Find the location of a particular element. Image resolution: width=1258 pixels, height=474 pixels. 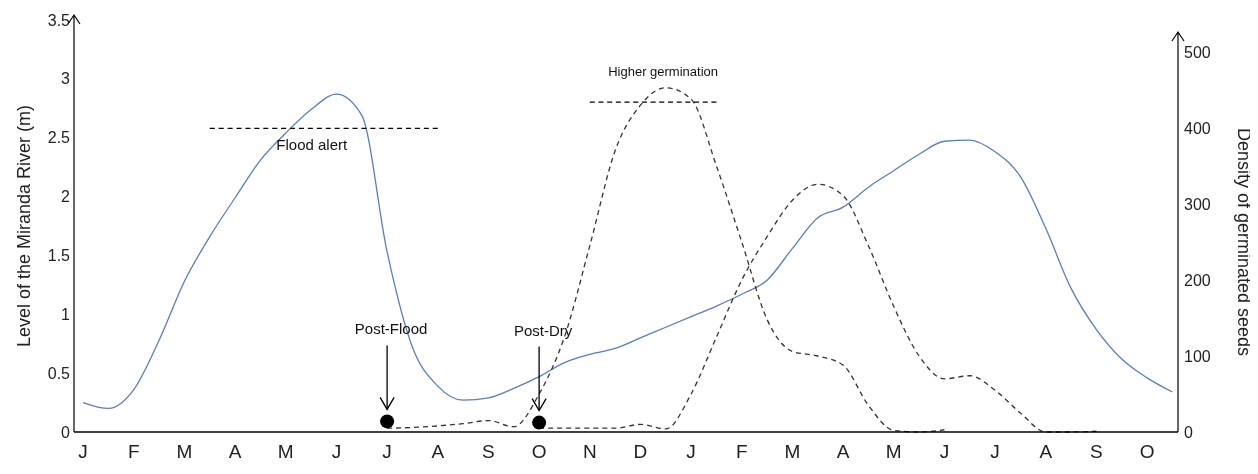

y2-tick-label: 0 is located at coordinates (1188, 432).